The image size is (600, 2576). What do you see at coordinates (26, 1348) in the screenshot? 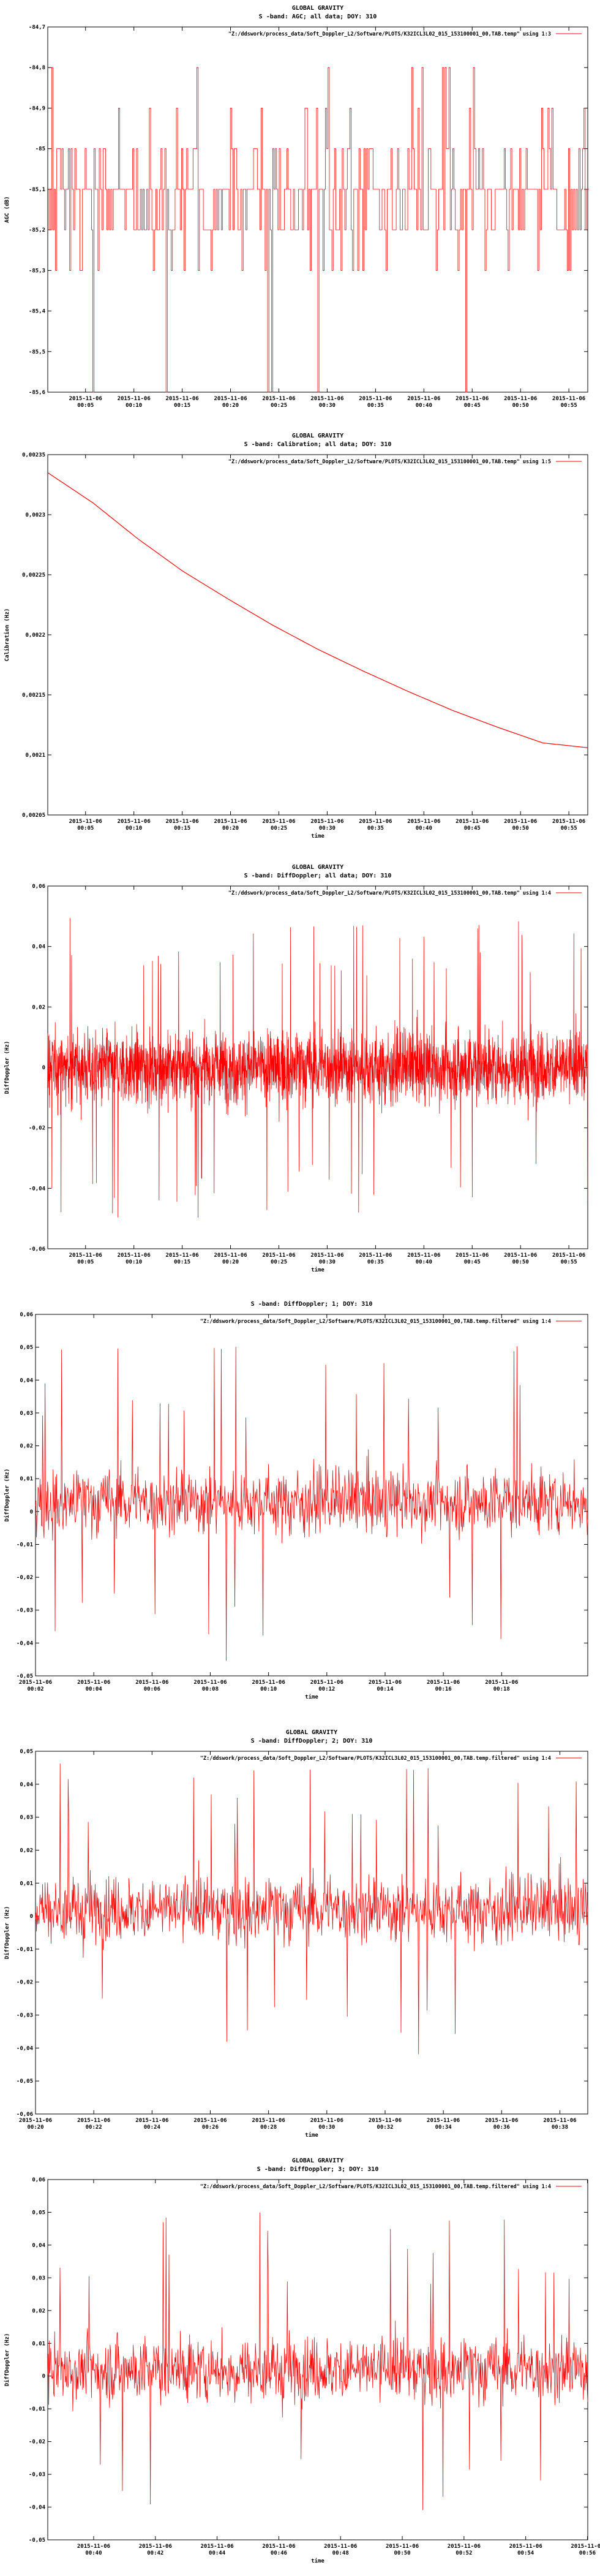
I see `y-tick-label: 0,05` at bounding box center [26, 1348].